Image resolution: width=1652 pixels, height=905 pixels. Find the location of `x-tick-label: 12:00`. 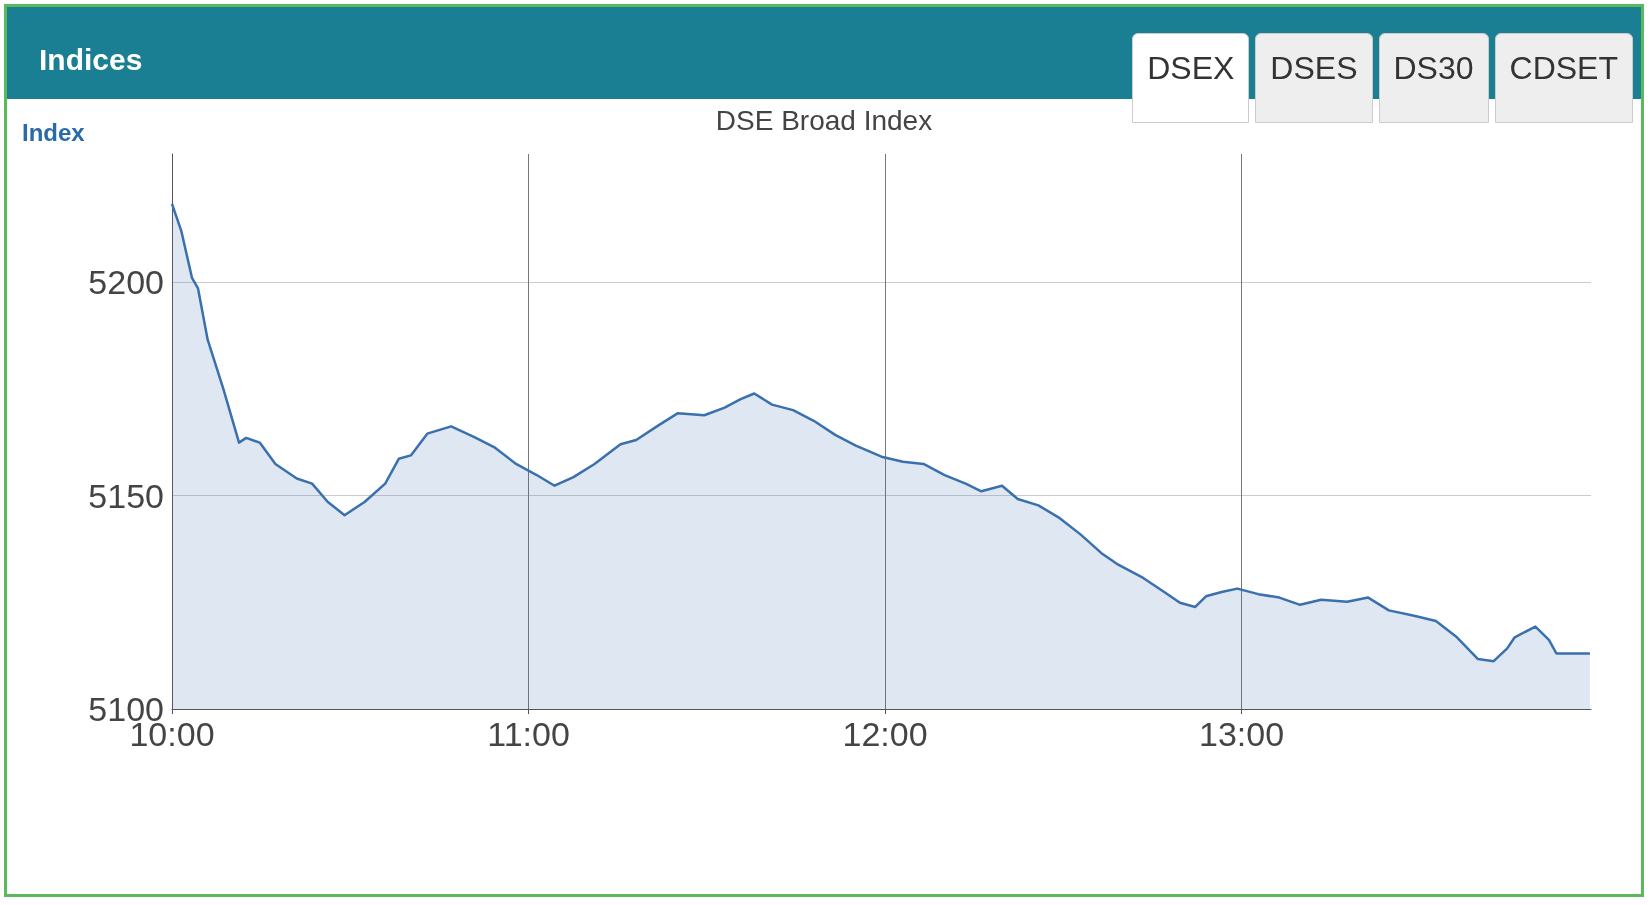

x-tick-label: 12:00 is located at coordinates (885, 734).